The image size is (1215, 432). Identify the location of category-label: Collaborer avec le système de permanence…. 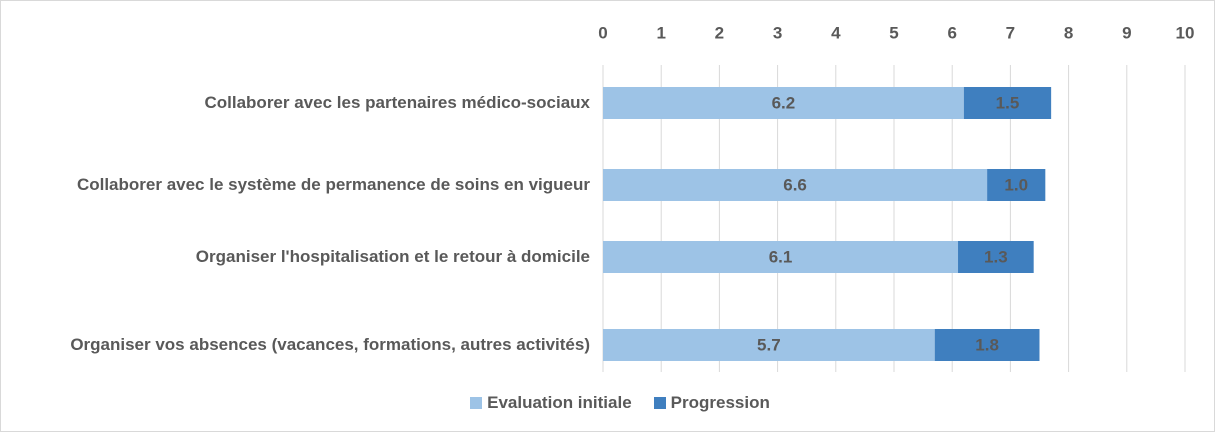
(333, 184).